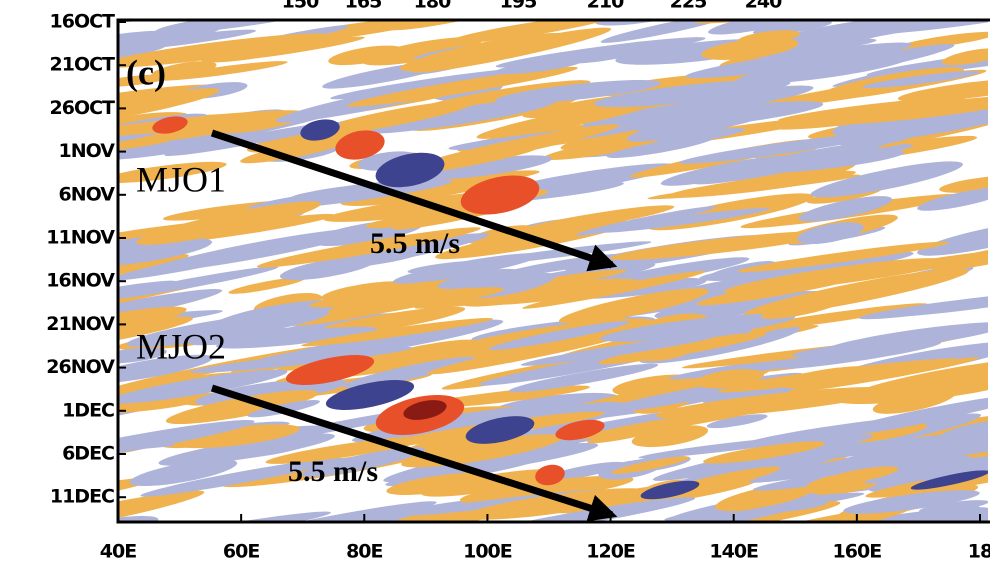  Describe the element at coordinates (88, 454) in the screenshot. I see `y-tick-label: 6DEC` at that location.